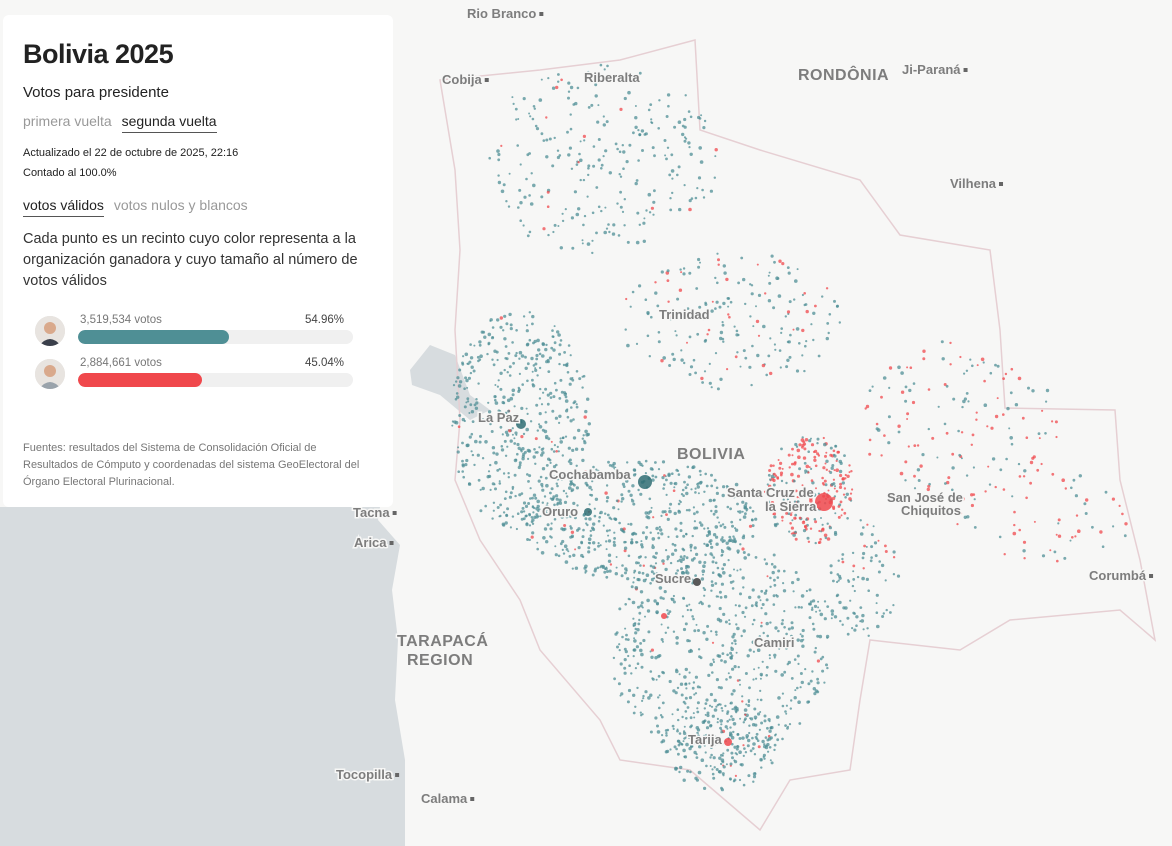 Image resolution: width=1172 pixels, height=846 pixels. Describe the element at coordinates (925, 497) in the screenshot. I see `place-label: San José de` at that location.